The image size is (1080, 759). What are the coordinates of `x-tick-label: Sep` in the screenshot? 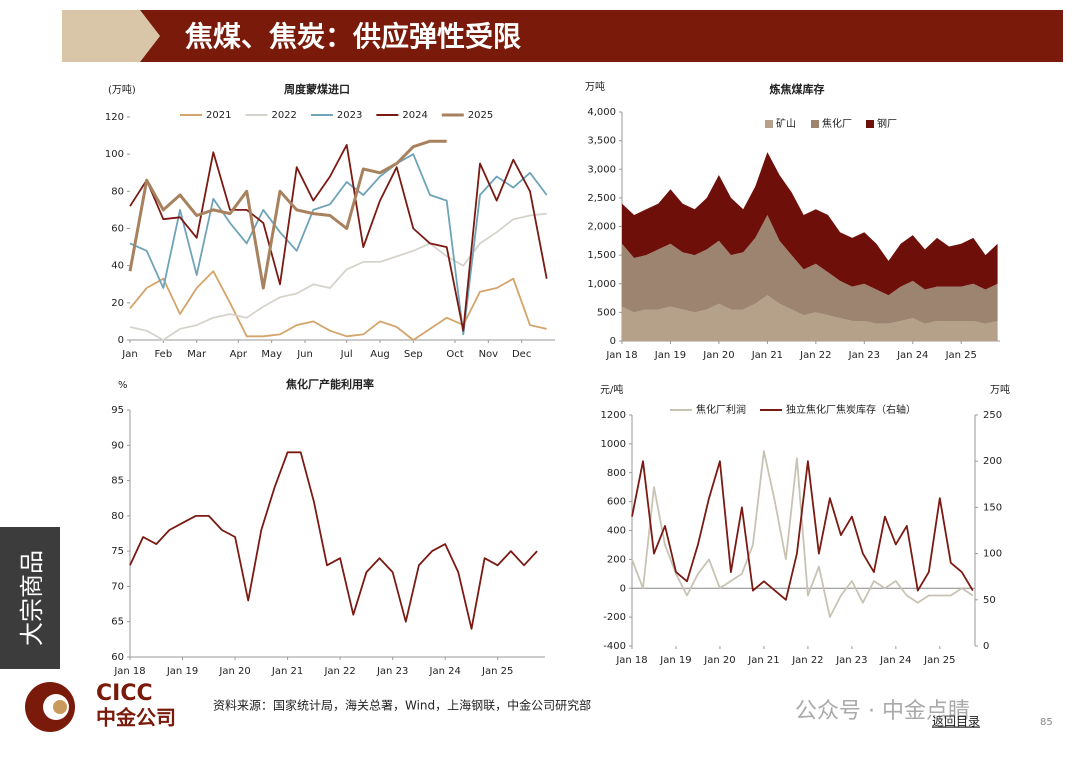 It's located at (413, 354).